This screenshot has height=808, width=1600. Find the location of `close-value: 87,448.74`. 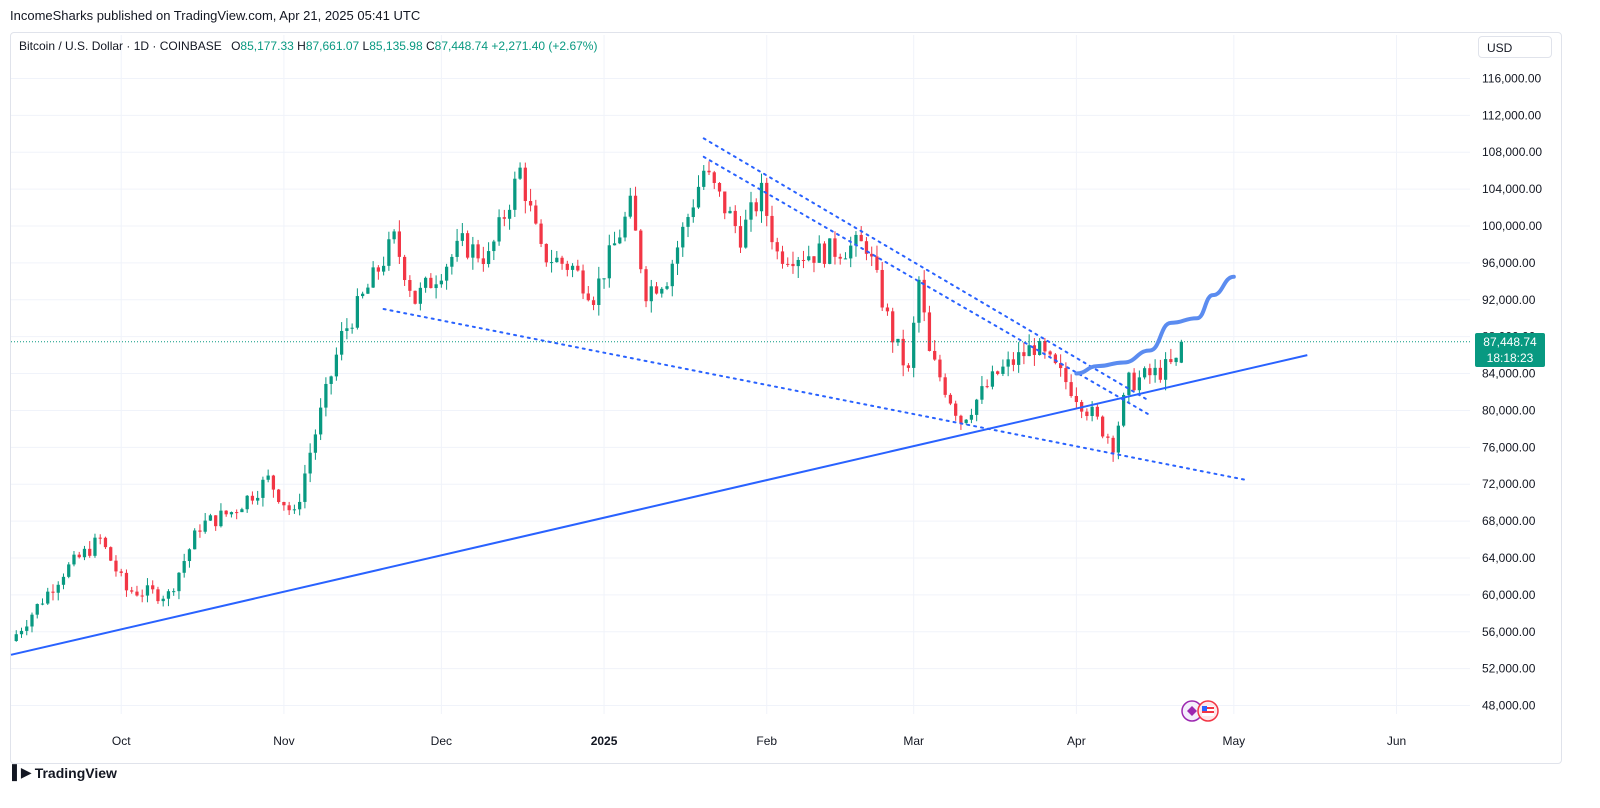

close-value: 87,448.74 is located at coordinates (461, 46).